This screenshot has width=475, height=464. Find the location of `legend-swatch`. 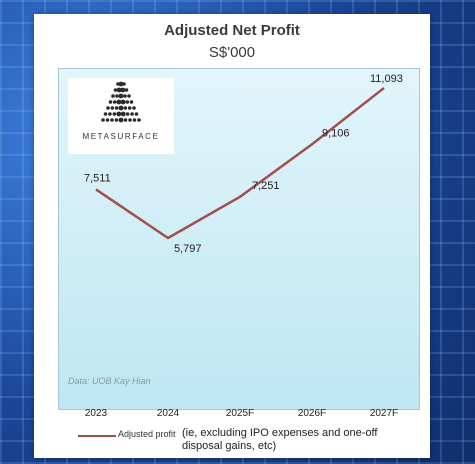

legend-swatch is located at coordinates (97, 436).